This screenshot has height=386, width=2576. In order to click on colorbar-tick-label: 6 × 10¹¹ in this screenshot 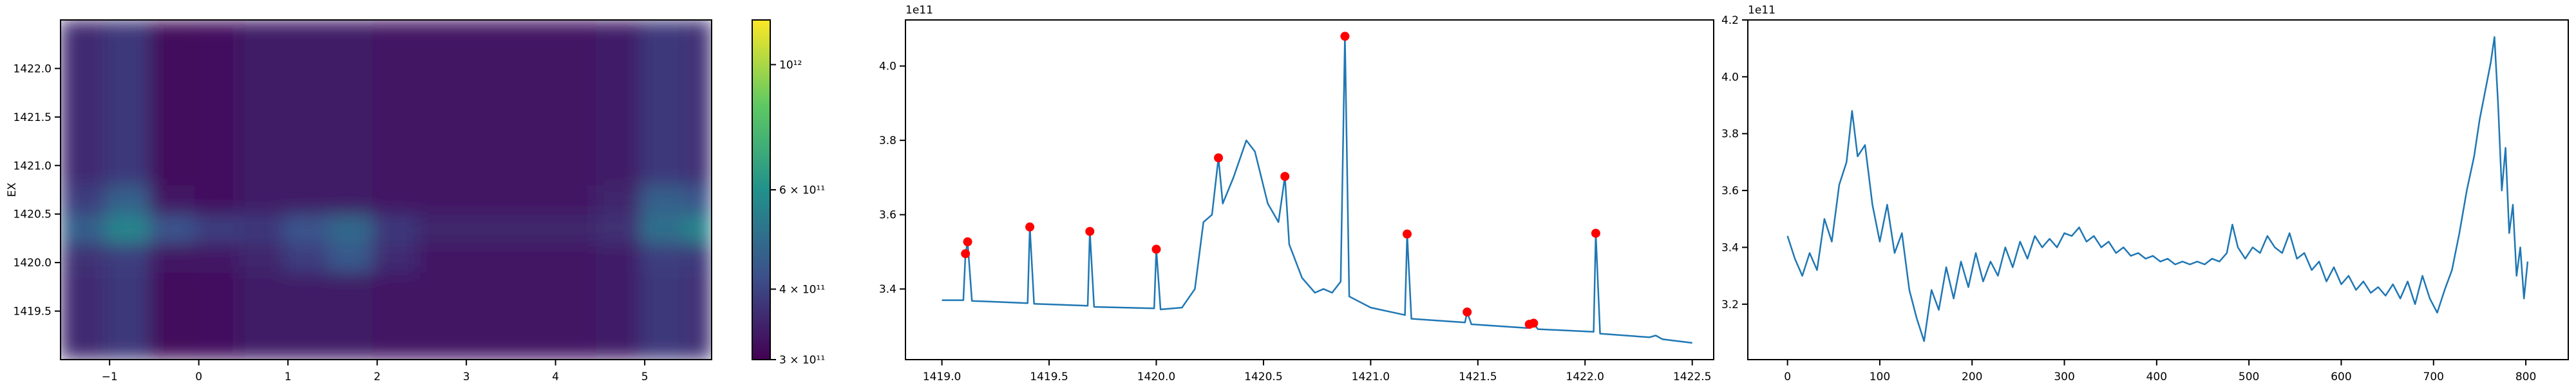, I will do `click(802, 190)`.